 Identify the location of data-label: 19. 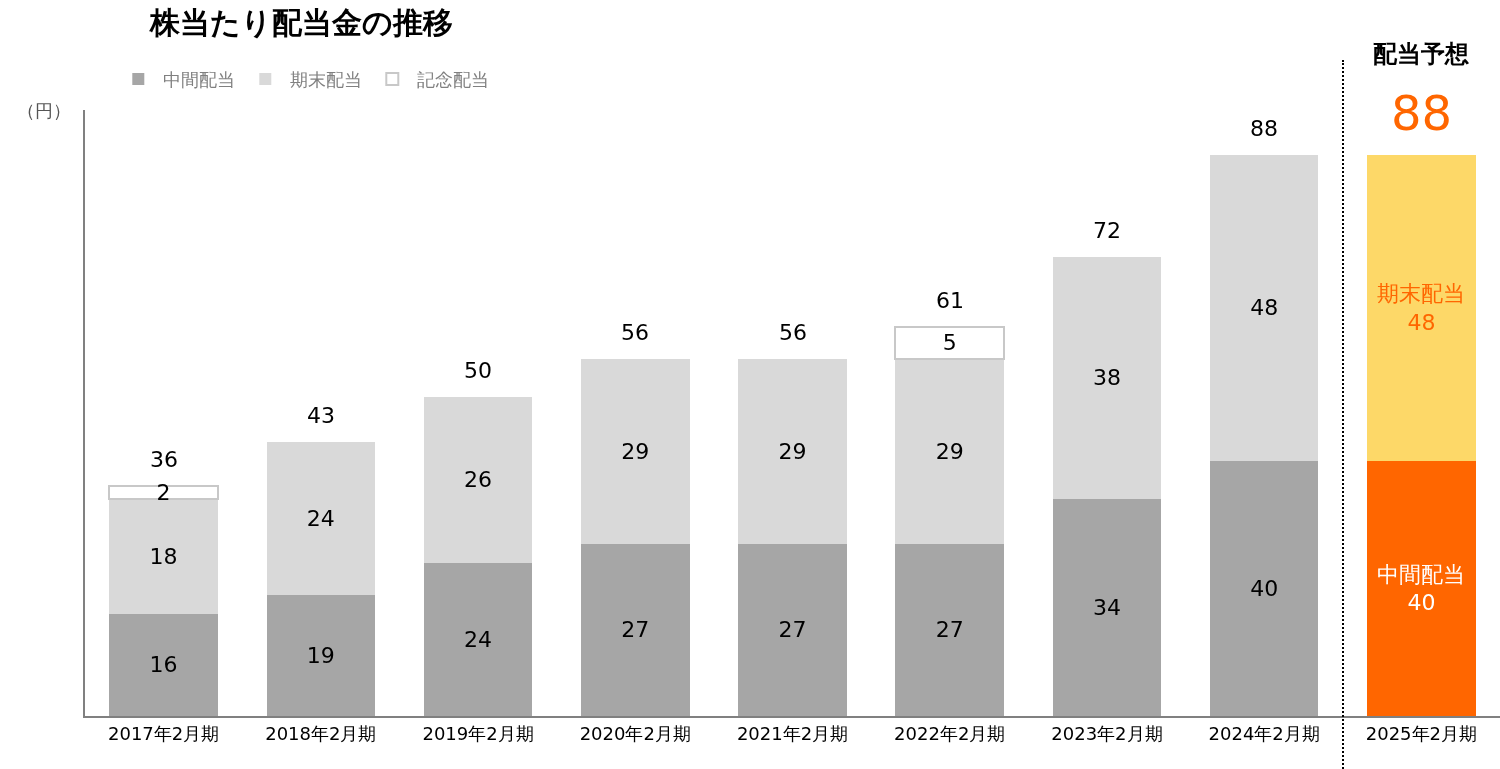
(320, 655).